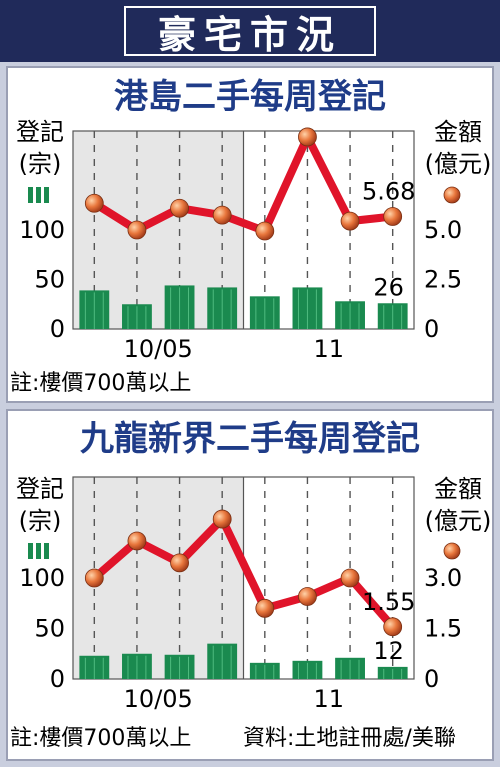 This screenshot has width=500, height=767. I want to click on line-value-label: 5.68, so click(388, 192).